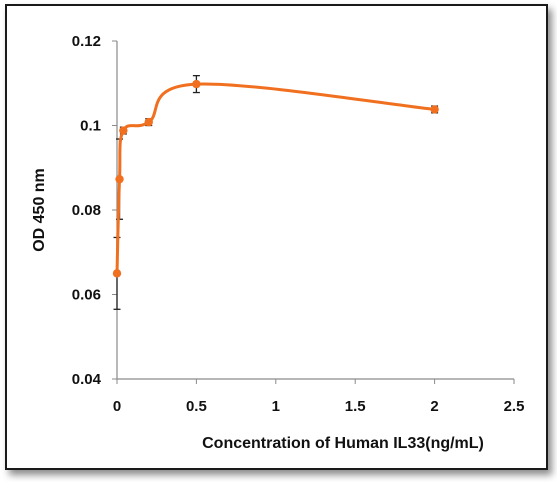  I want to click on x-tick-label: 0, so click(117, 406).